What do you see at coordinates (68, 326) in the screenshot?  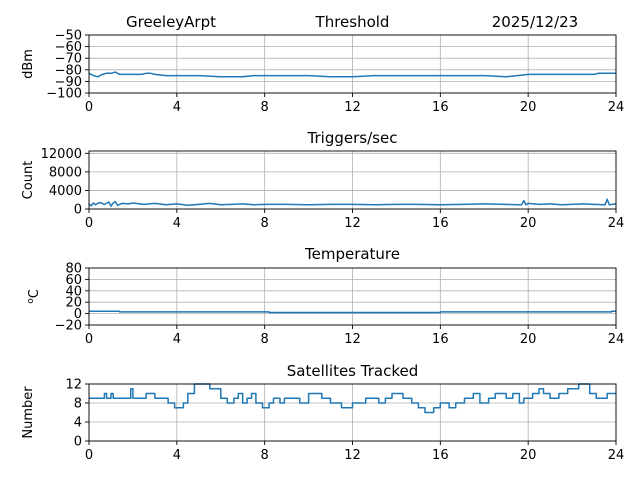 I see `y-tick-label: −20` at bounding box center [68, 326].